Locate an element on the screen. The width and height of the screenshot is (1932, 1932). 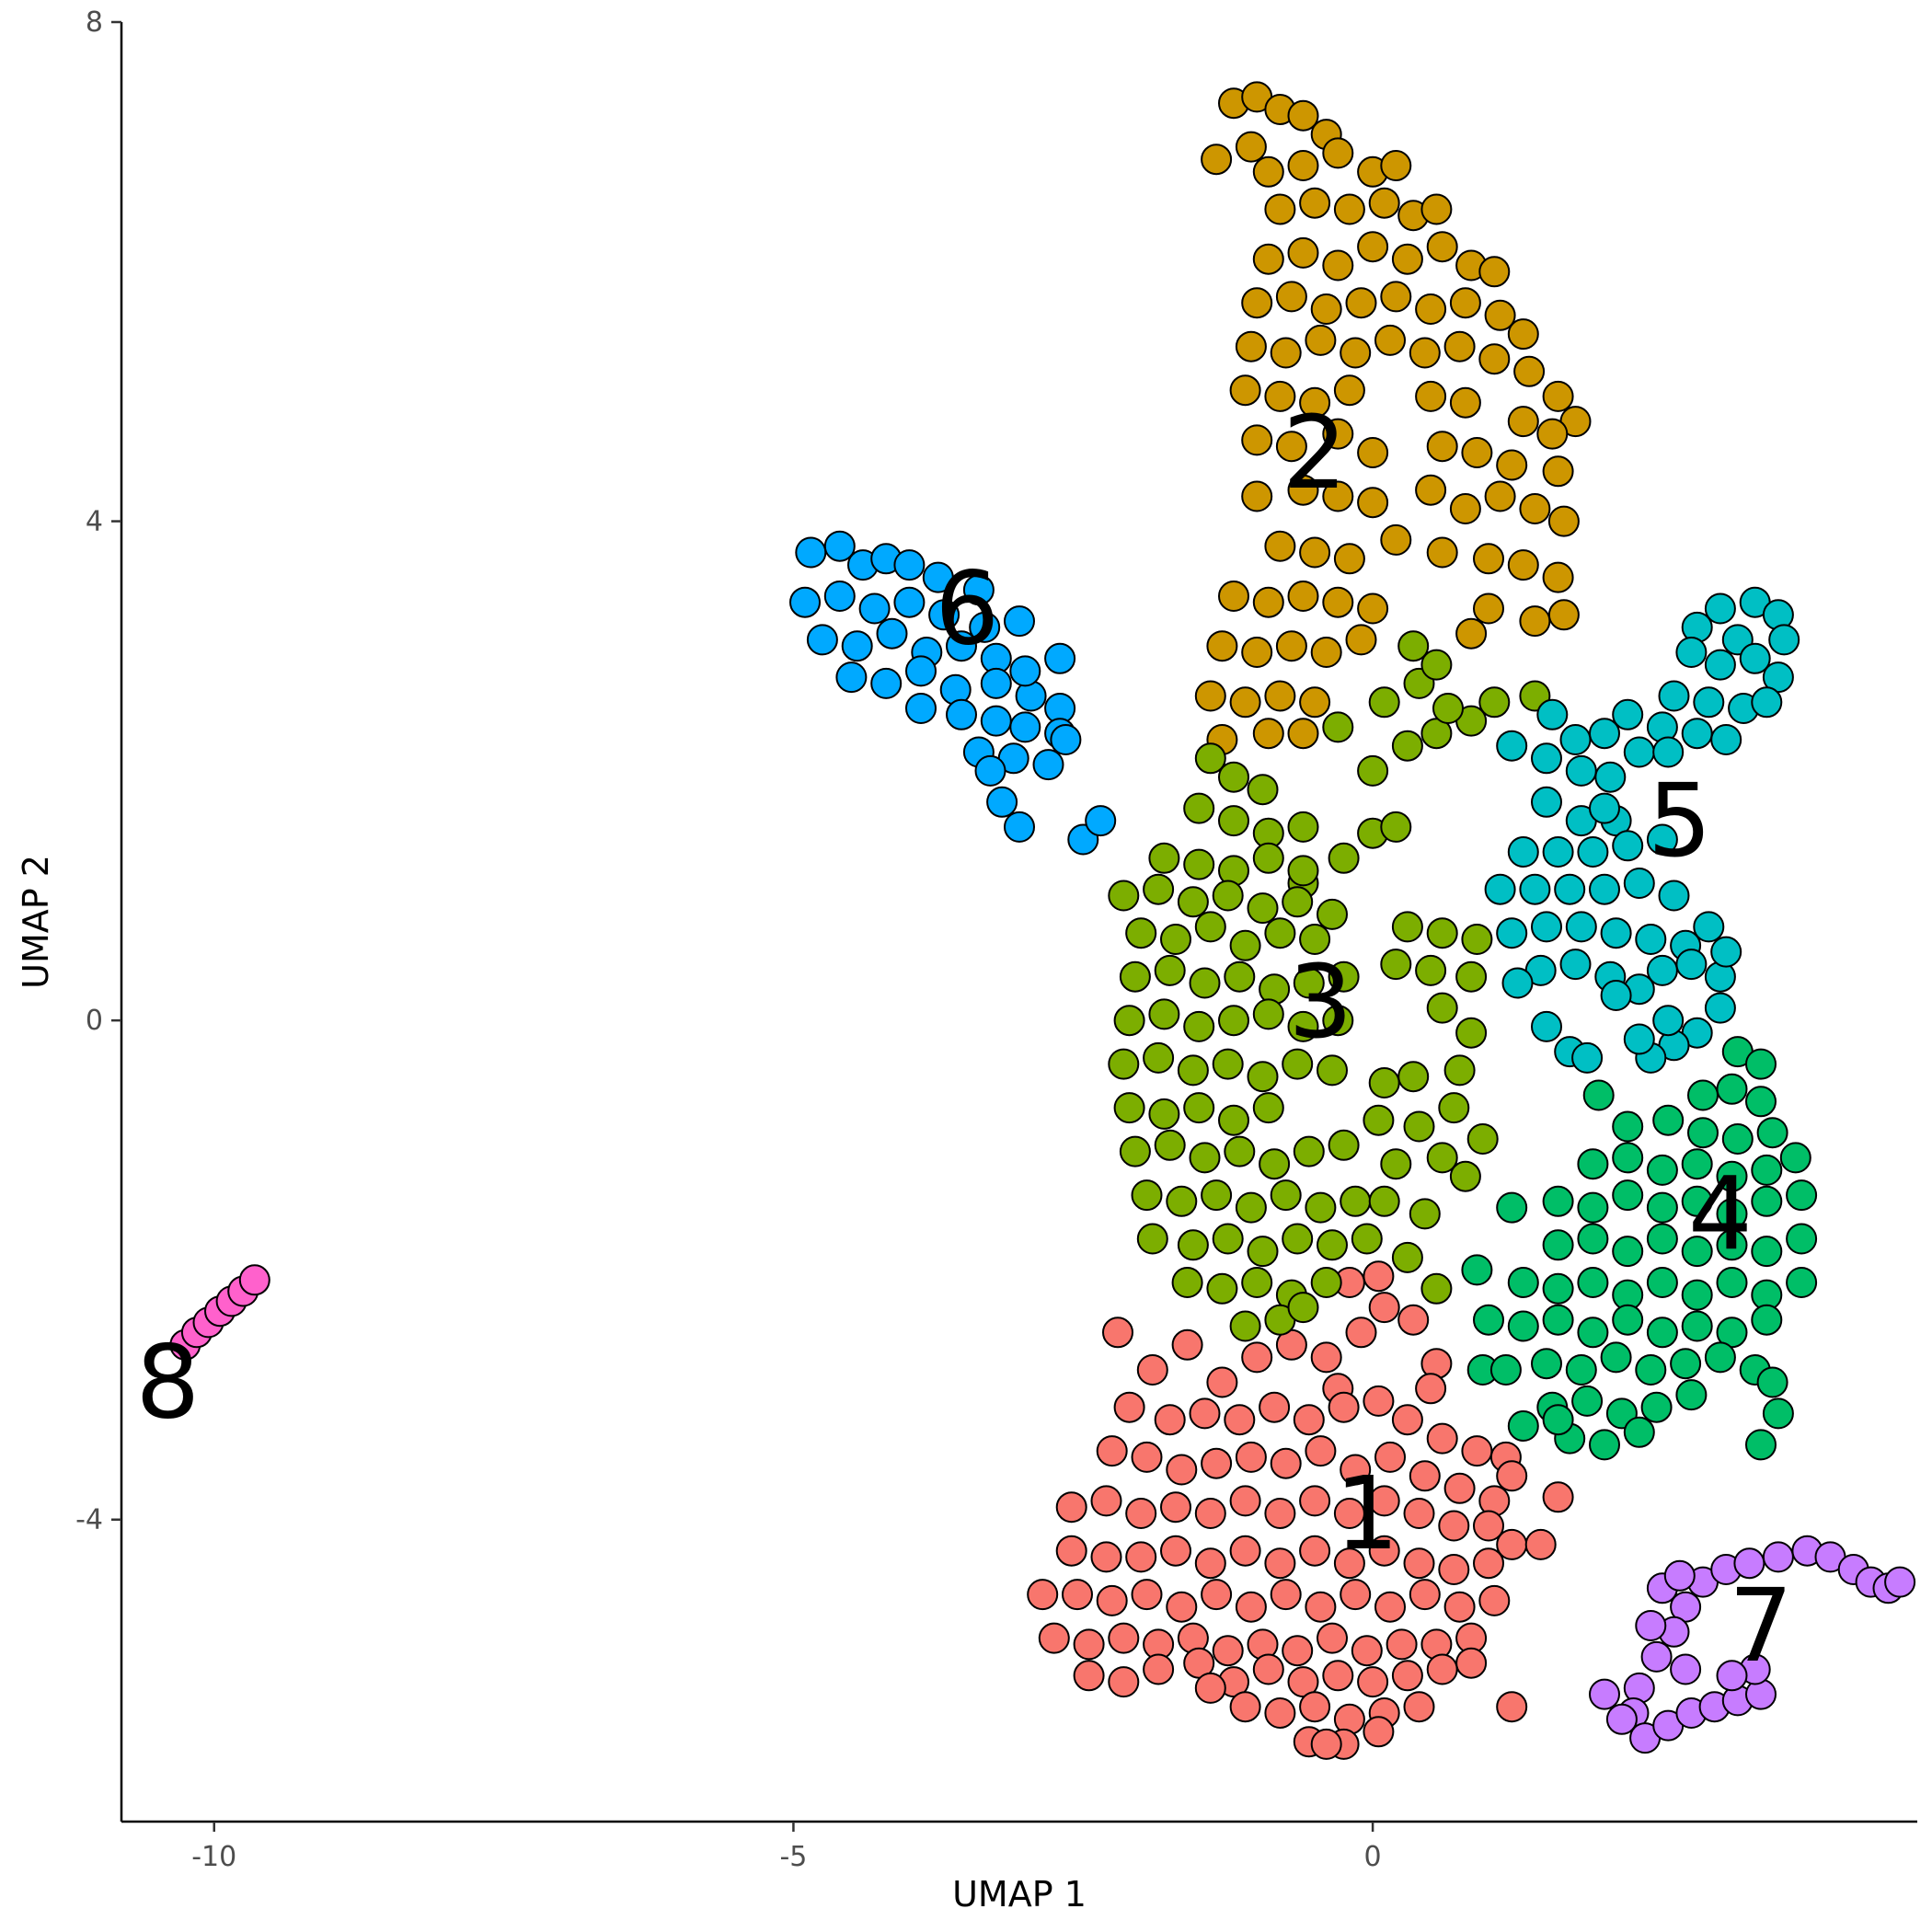
cluster-1-points is located at coordinates (1300, 1510).